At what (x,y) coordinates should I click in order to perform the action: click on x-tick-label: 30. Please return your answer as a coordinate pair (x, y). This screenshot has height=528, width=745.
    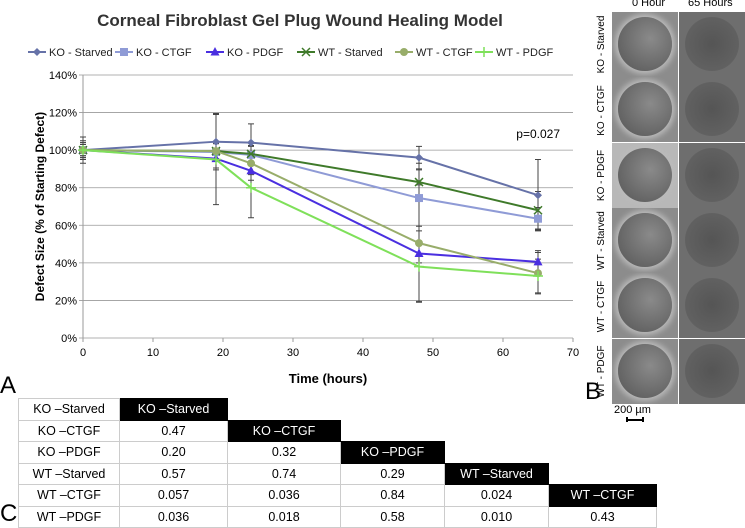
    Looking at the image, I should click on (293, 353).